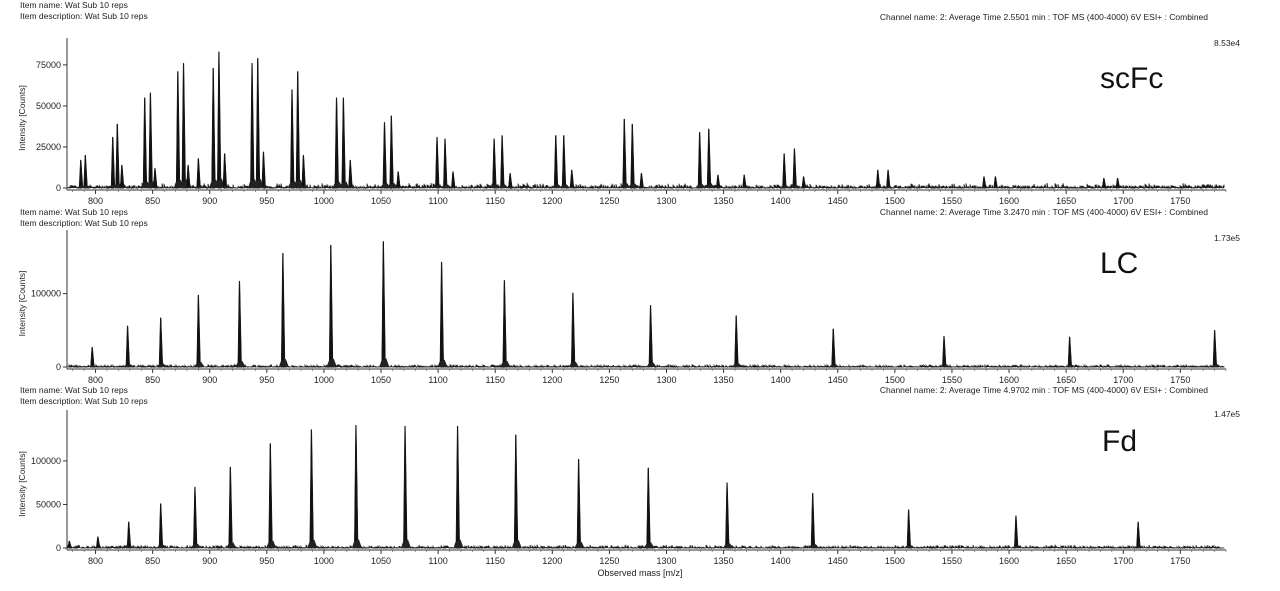 This screenshot has width=1280, height=591. Describe the element at coordinates (324, 201) in the screenshot. I see `x-tick-label: 1000` at that location.